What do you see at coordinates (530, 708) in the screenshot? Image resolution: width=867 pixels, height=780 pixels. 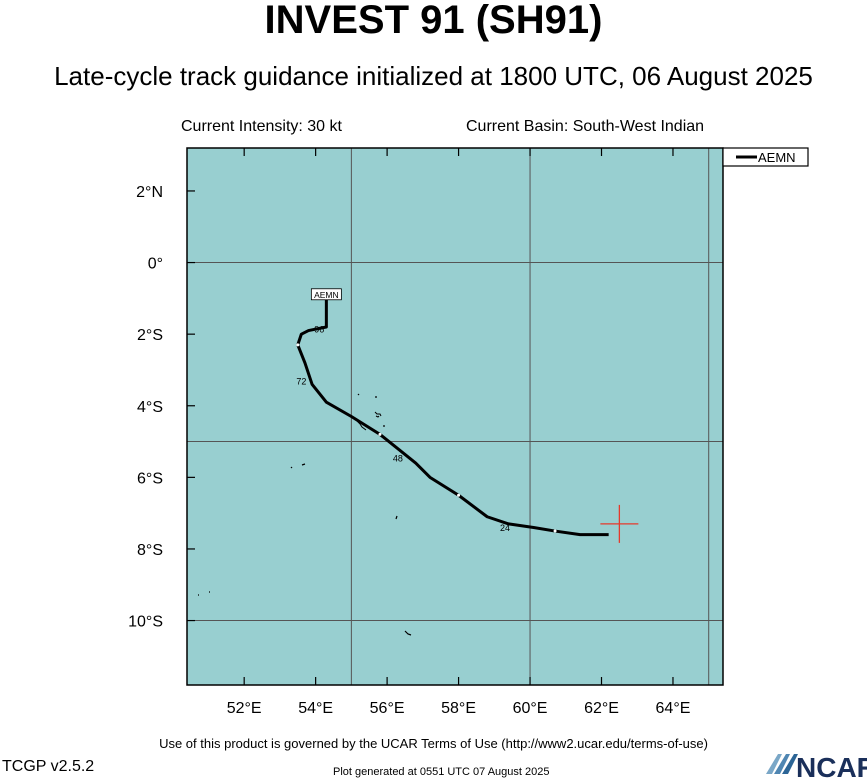 I see `x-tick-label: 60°E` at bounding box center [530, 708].